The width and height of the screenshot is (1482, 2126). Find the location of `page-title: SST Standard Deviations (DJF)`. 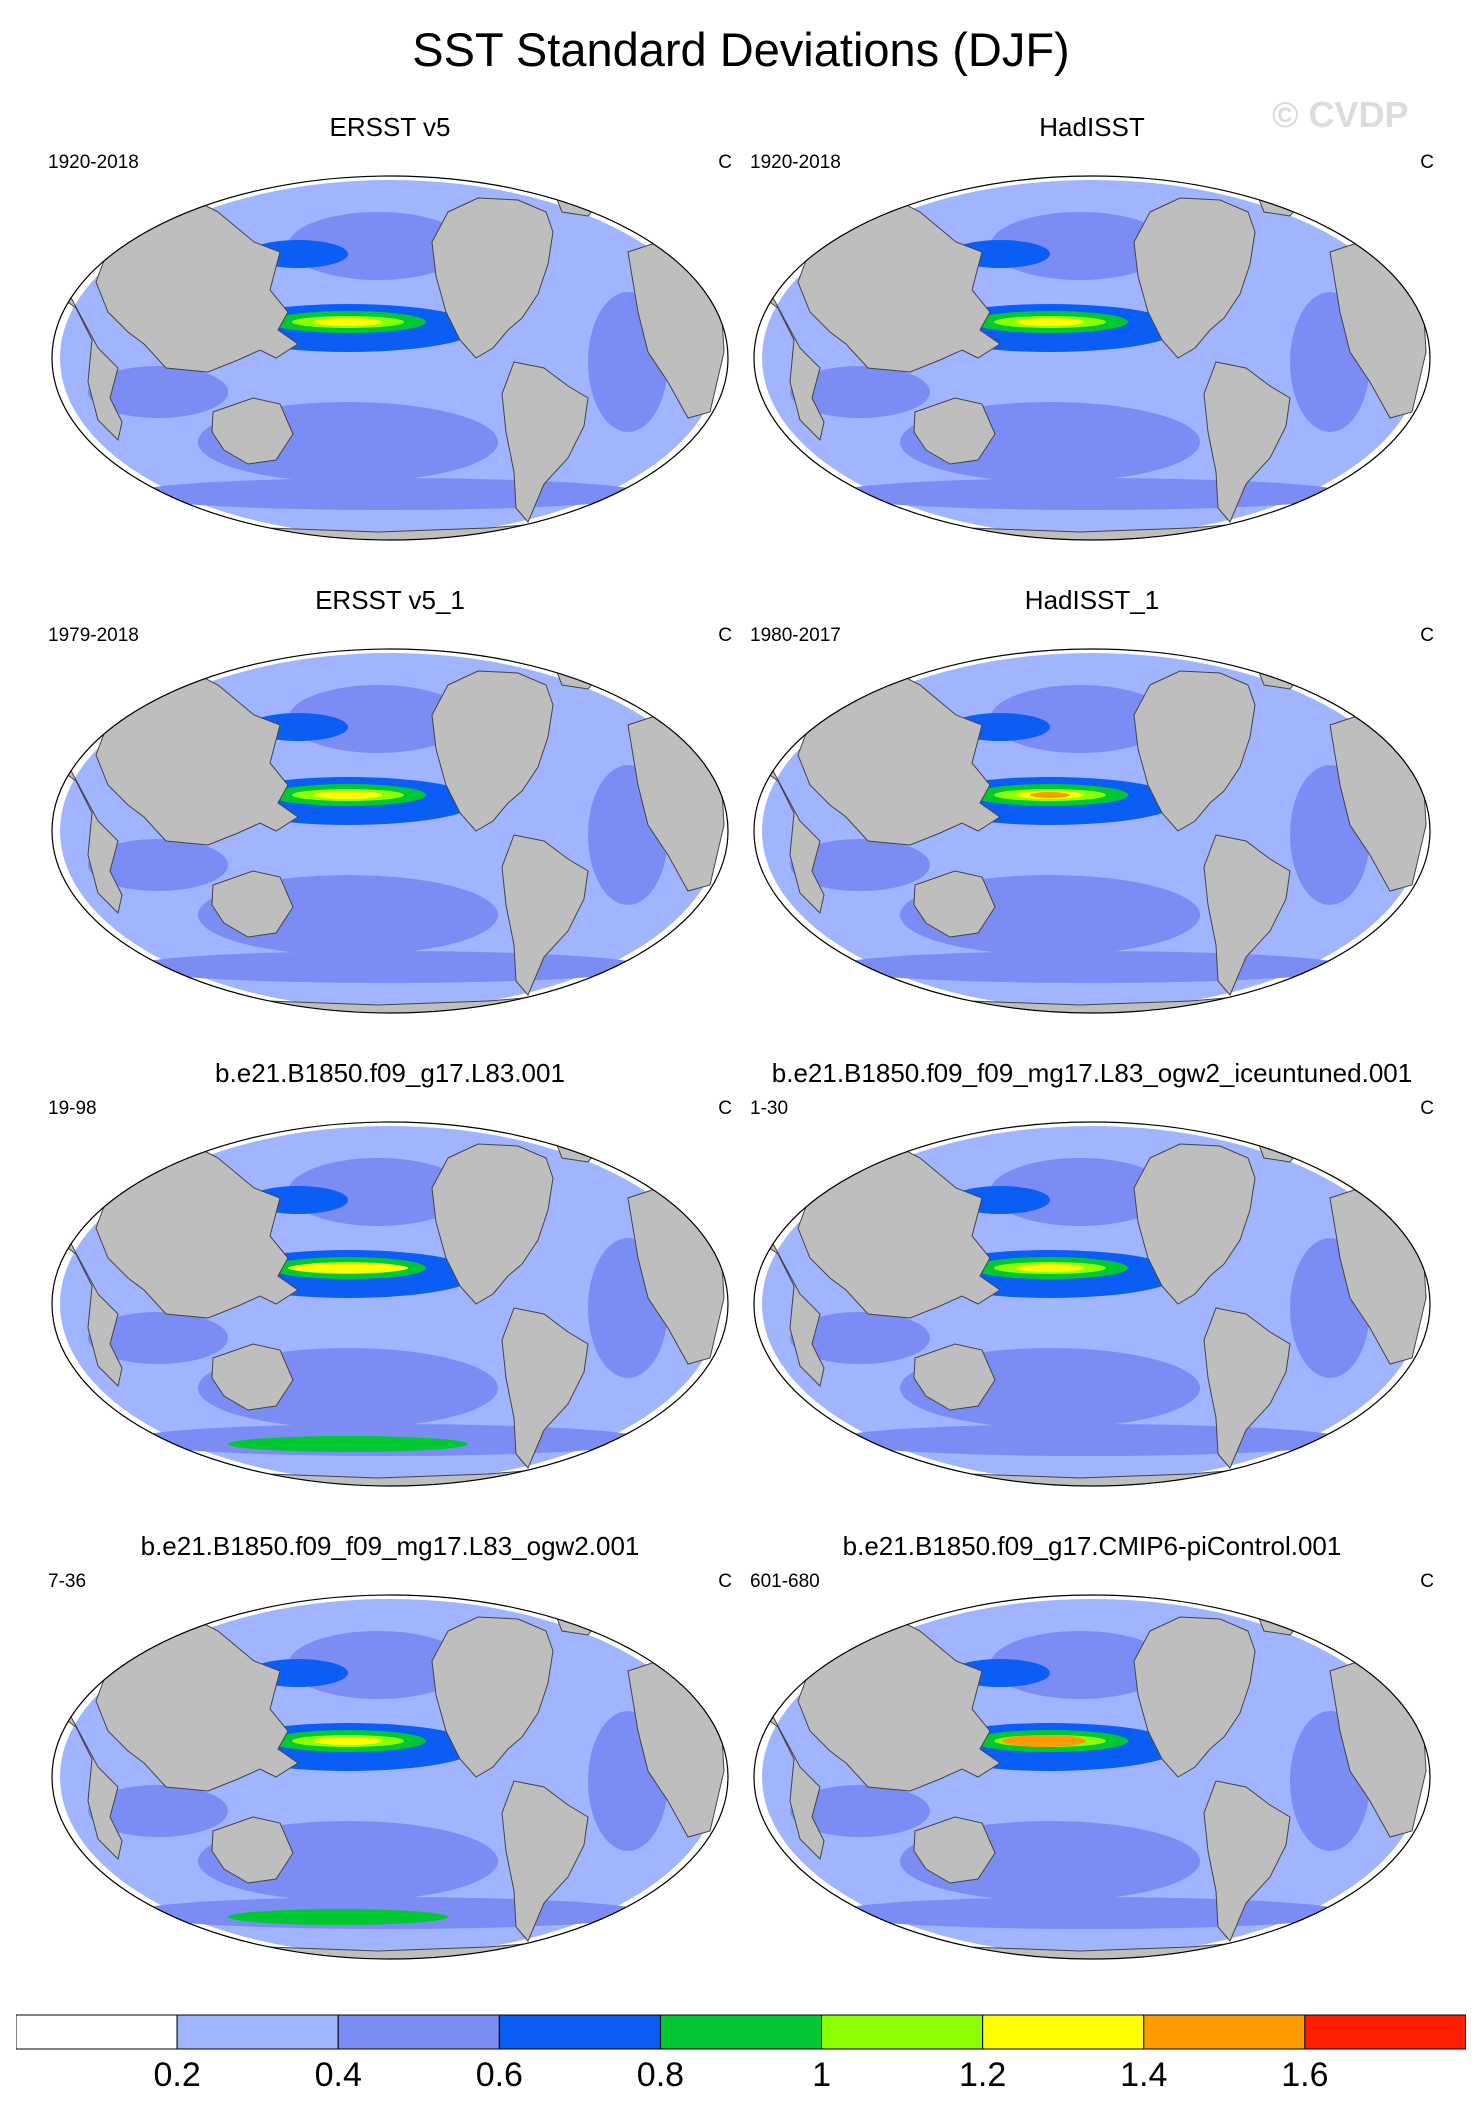

page-title: SST Standard Deviations (DJF) is located at coordinates (741, 49).